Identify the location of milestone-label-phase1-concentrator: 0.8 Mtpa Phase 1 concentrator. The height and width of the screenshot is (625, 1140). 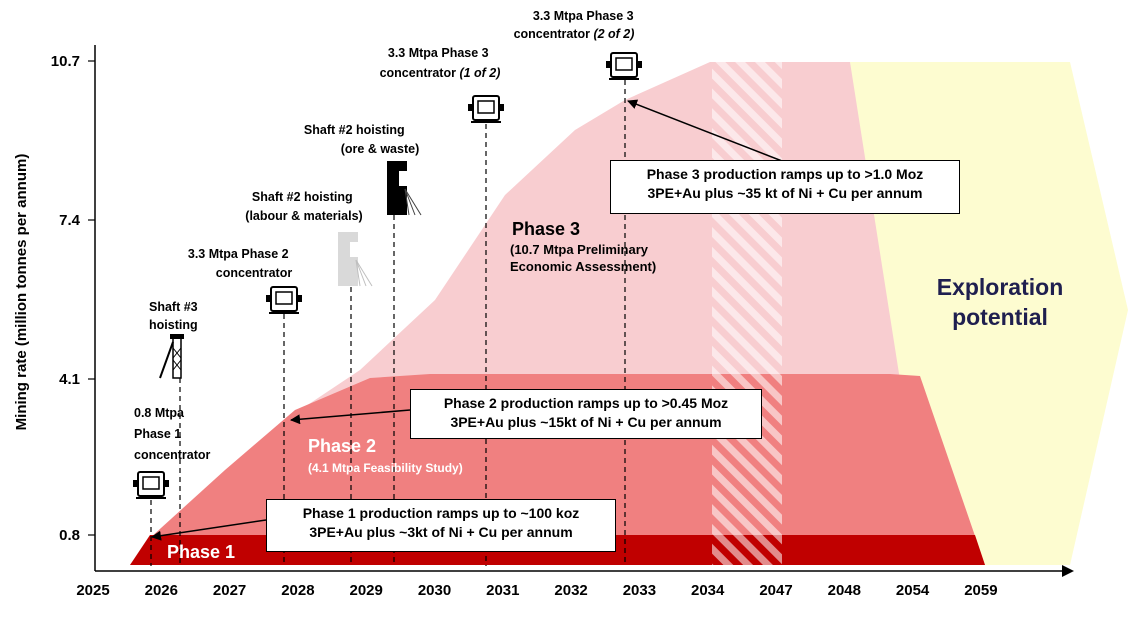
(172, 434).